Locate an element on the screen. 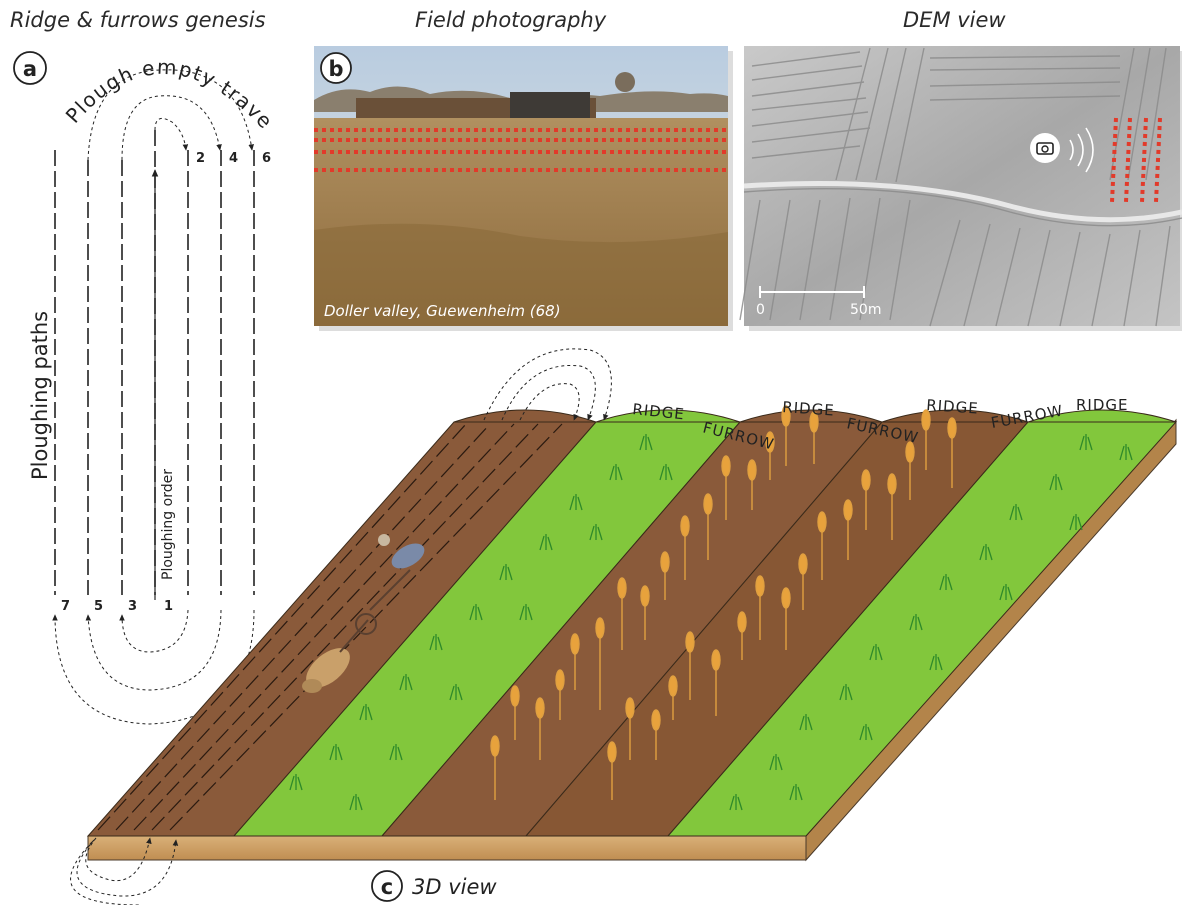  panel-a-letter: a is located at coordinates (30, 69).